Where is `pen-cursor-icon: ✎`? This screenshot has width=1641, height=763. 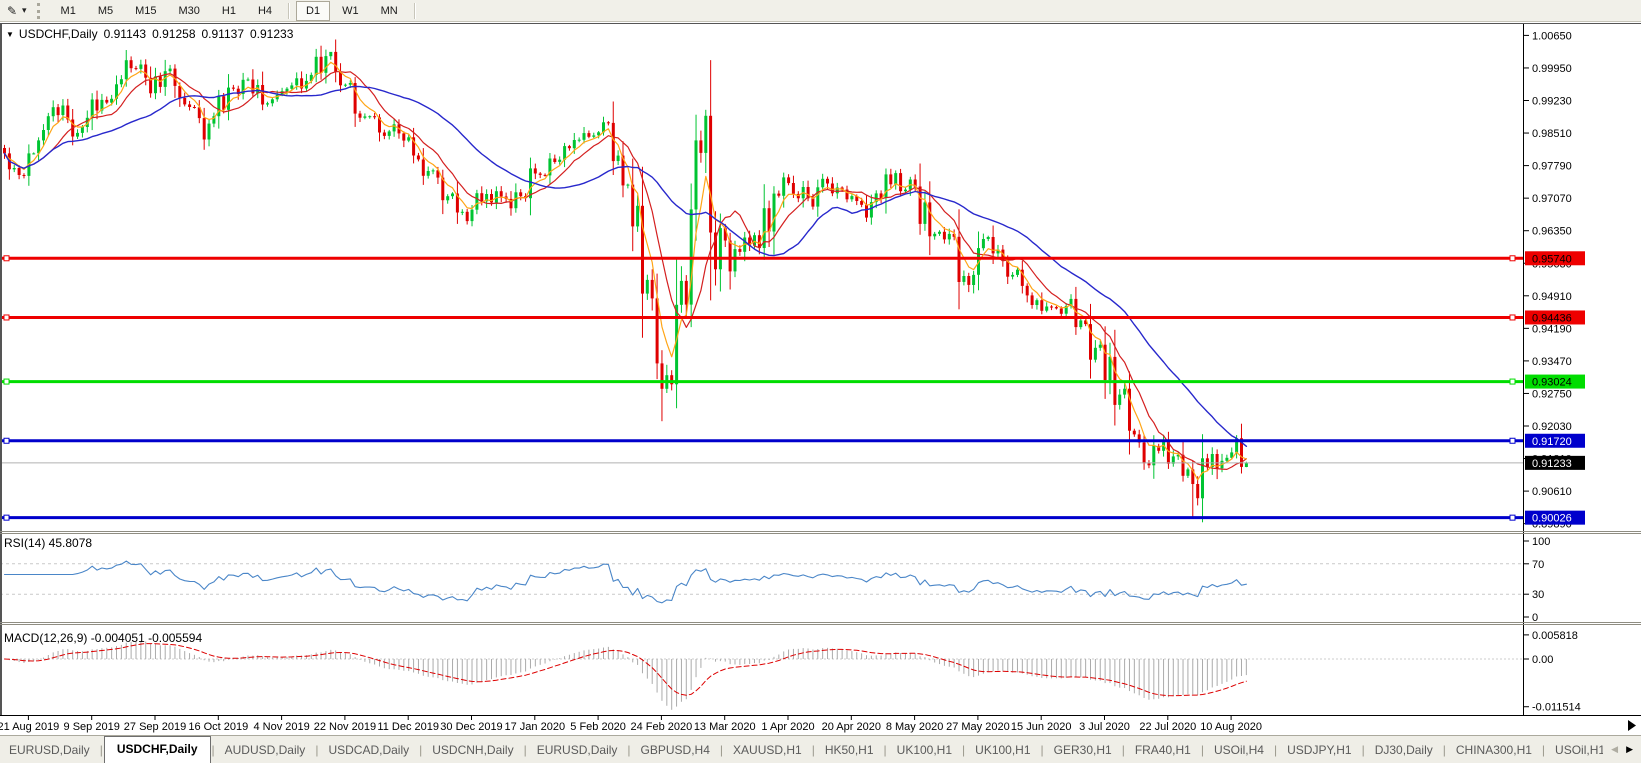
pen-cursor-icon: ✎ is located at coordinates (12, 10).